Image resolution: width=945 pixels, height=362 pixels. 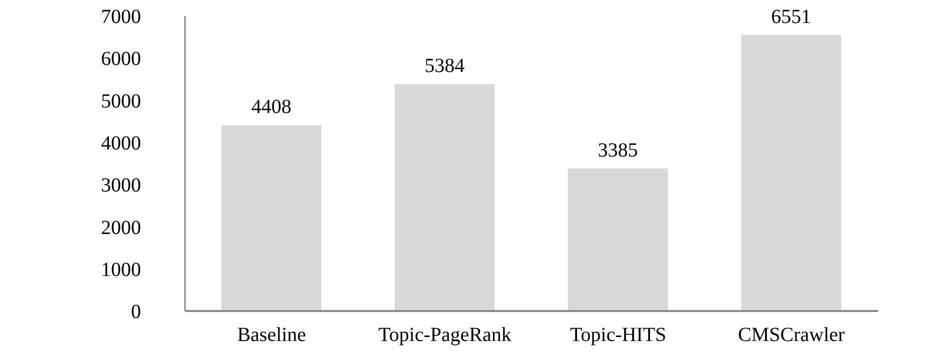 What do you see at coordinates (121, 227) in the screenshot?
I see `y-tick-label: 2000` at bounding box center [121, 227].